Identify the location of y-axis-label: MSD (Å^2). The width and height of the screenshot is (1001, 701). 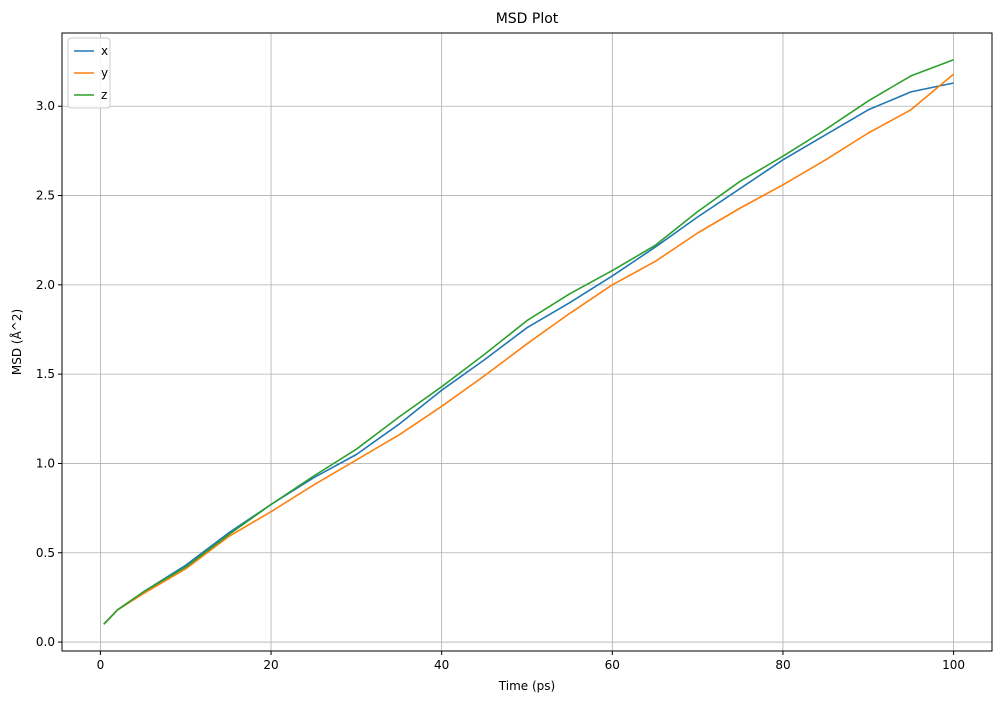
(16, 342).